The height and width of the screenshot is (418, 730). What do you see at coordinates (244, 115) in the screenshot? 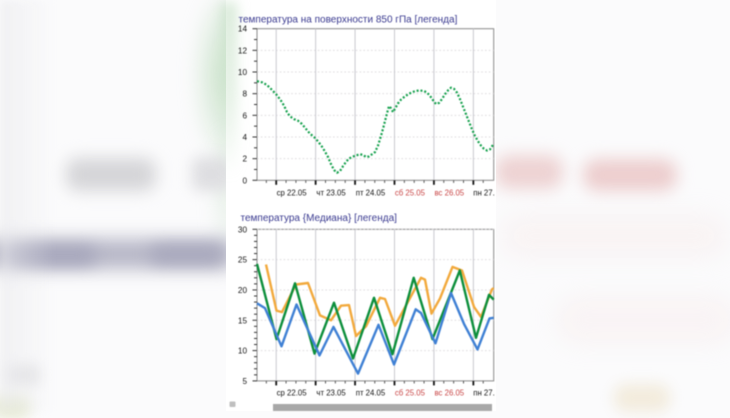
I see `svg-text: 6` at bounding box center [244, 115].